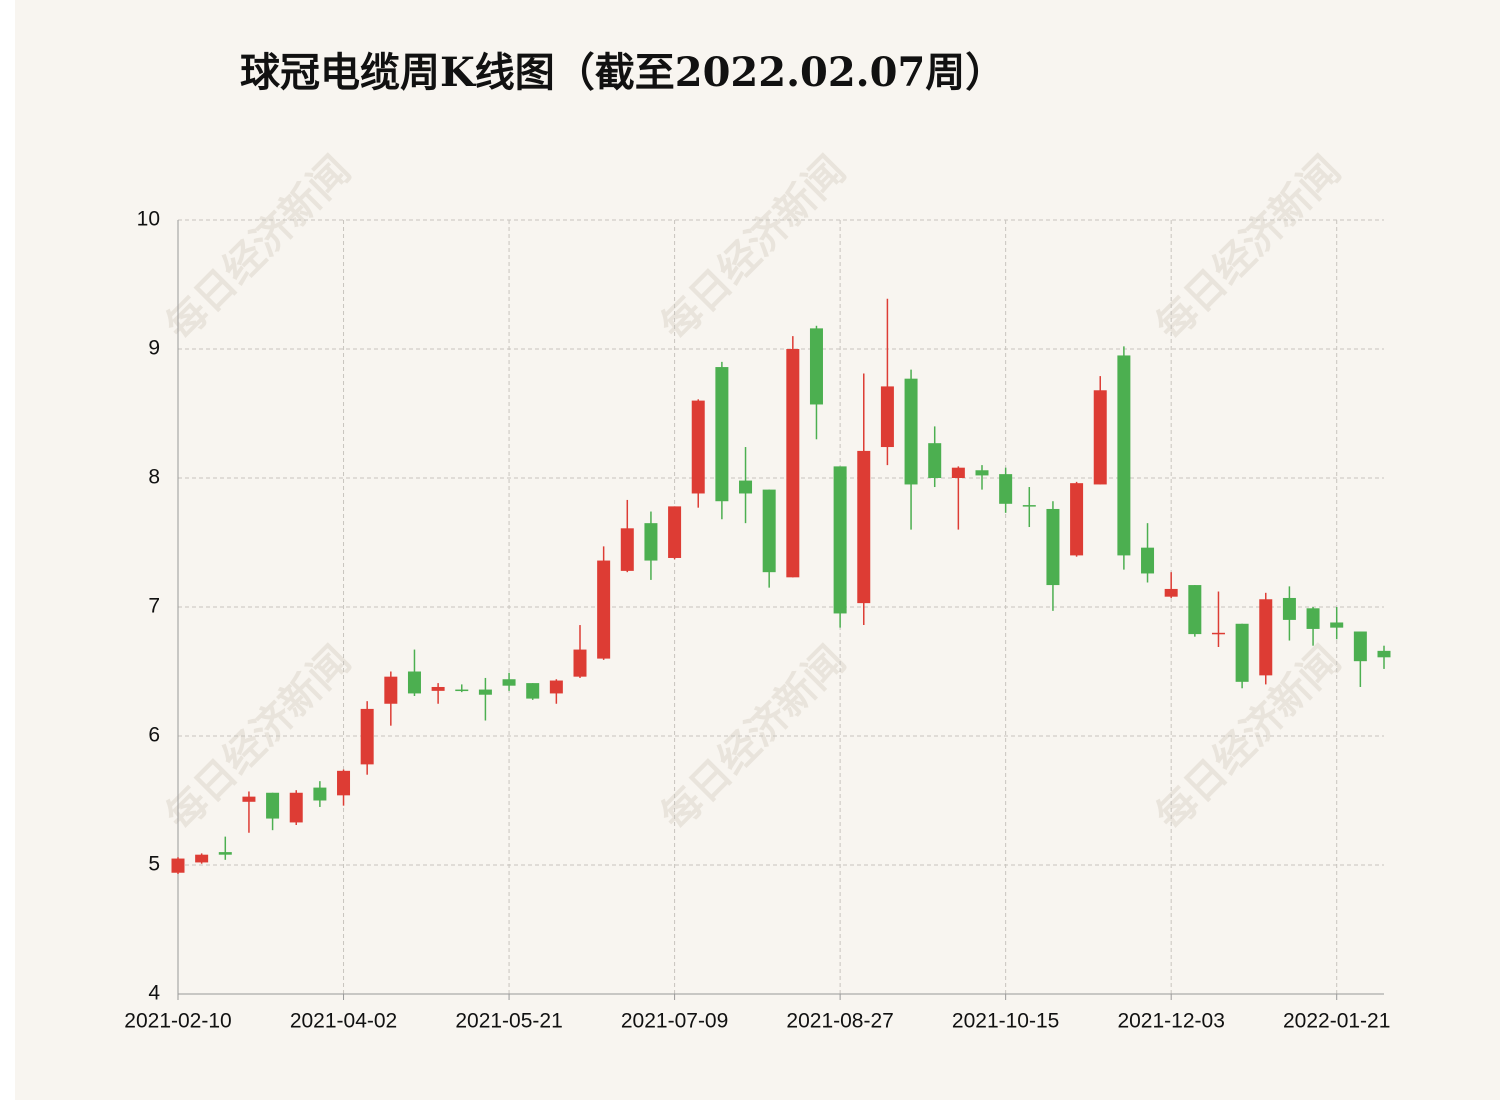 This screenshot has height=1100, width=1500. What do you see at coordinates (1005, 1021) in the screenshot?
I see `x-tick-label: 2021-10-15` at bounding box center [1005, 1021].